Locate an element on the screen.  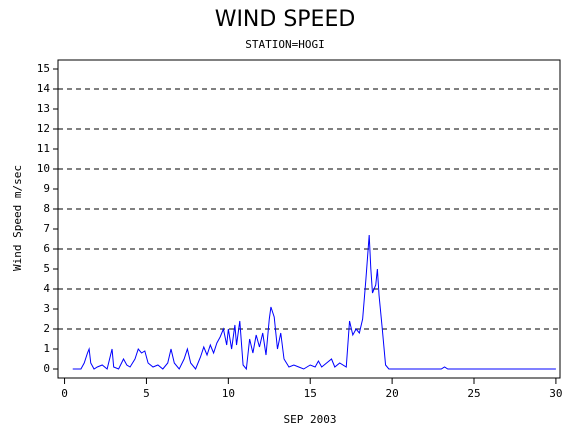
x-tick-label: 25 is located at coordinates (473, 393).